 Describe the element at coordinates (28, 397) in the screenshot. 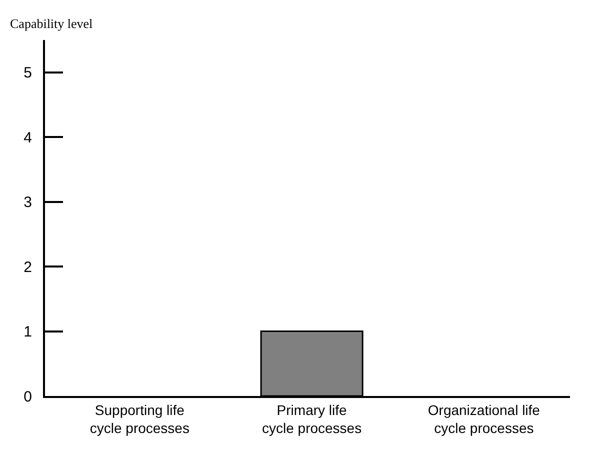

I see `y-tick-label: 0` at that location.